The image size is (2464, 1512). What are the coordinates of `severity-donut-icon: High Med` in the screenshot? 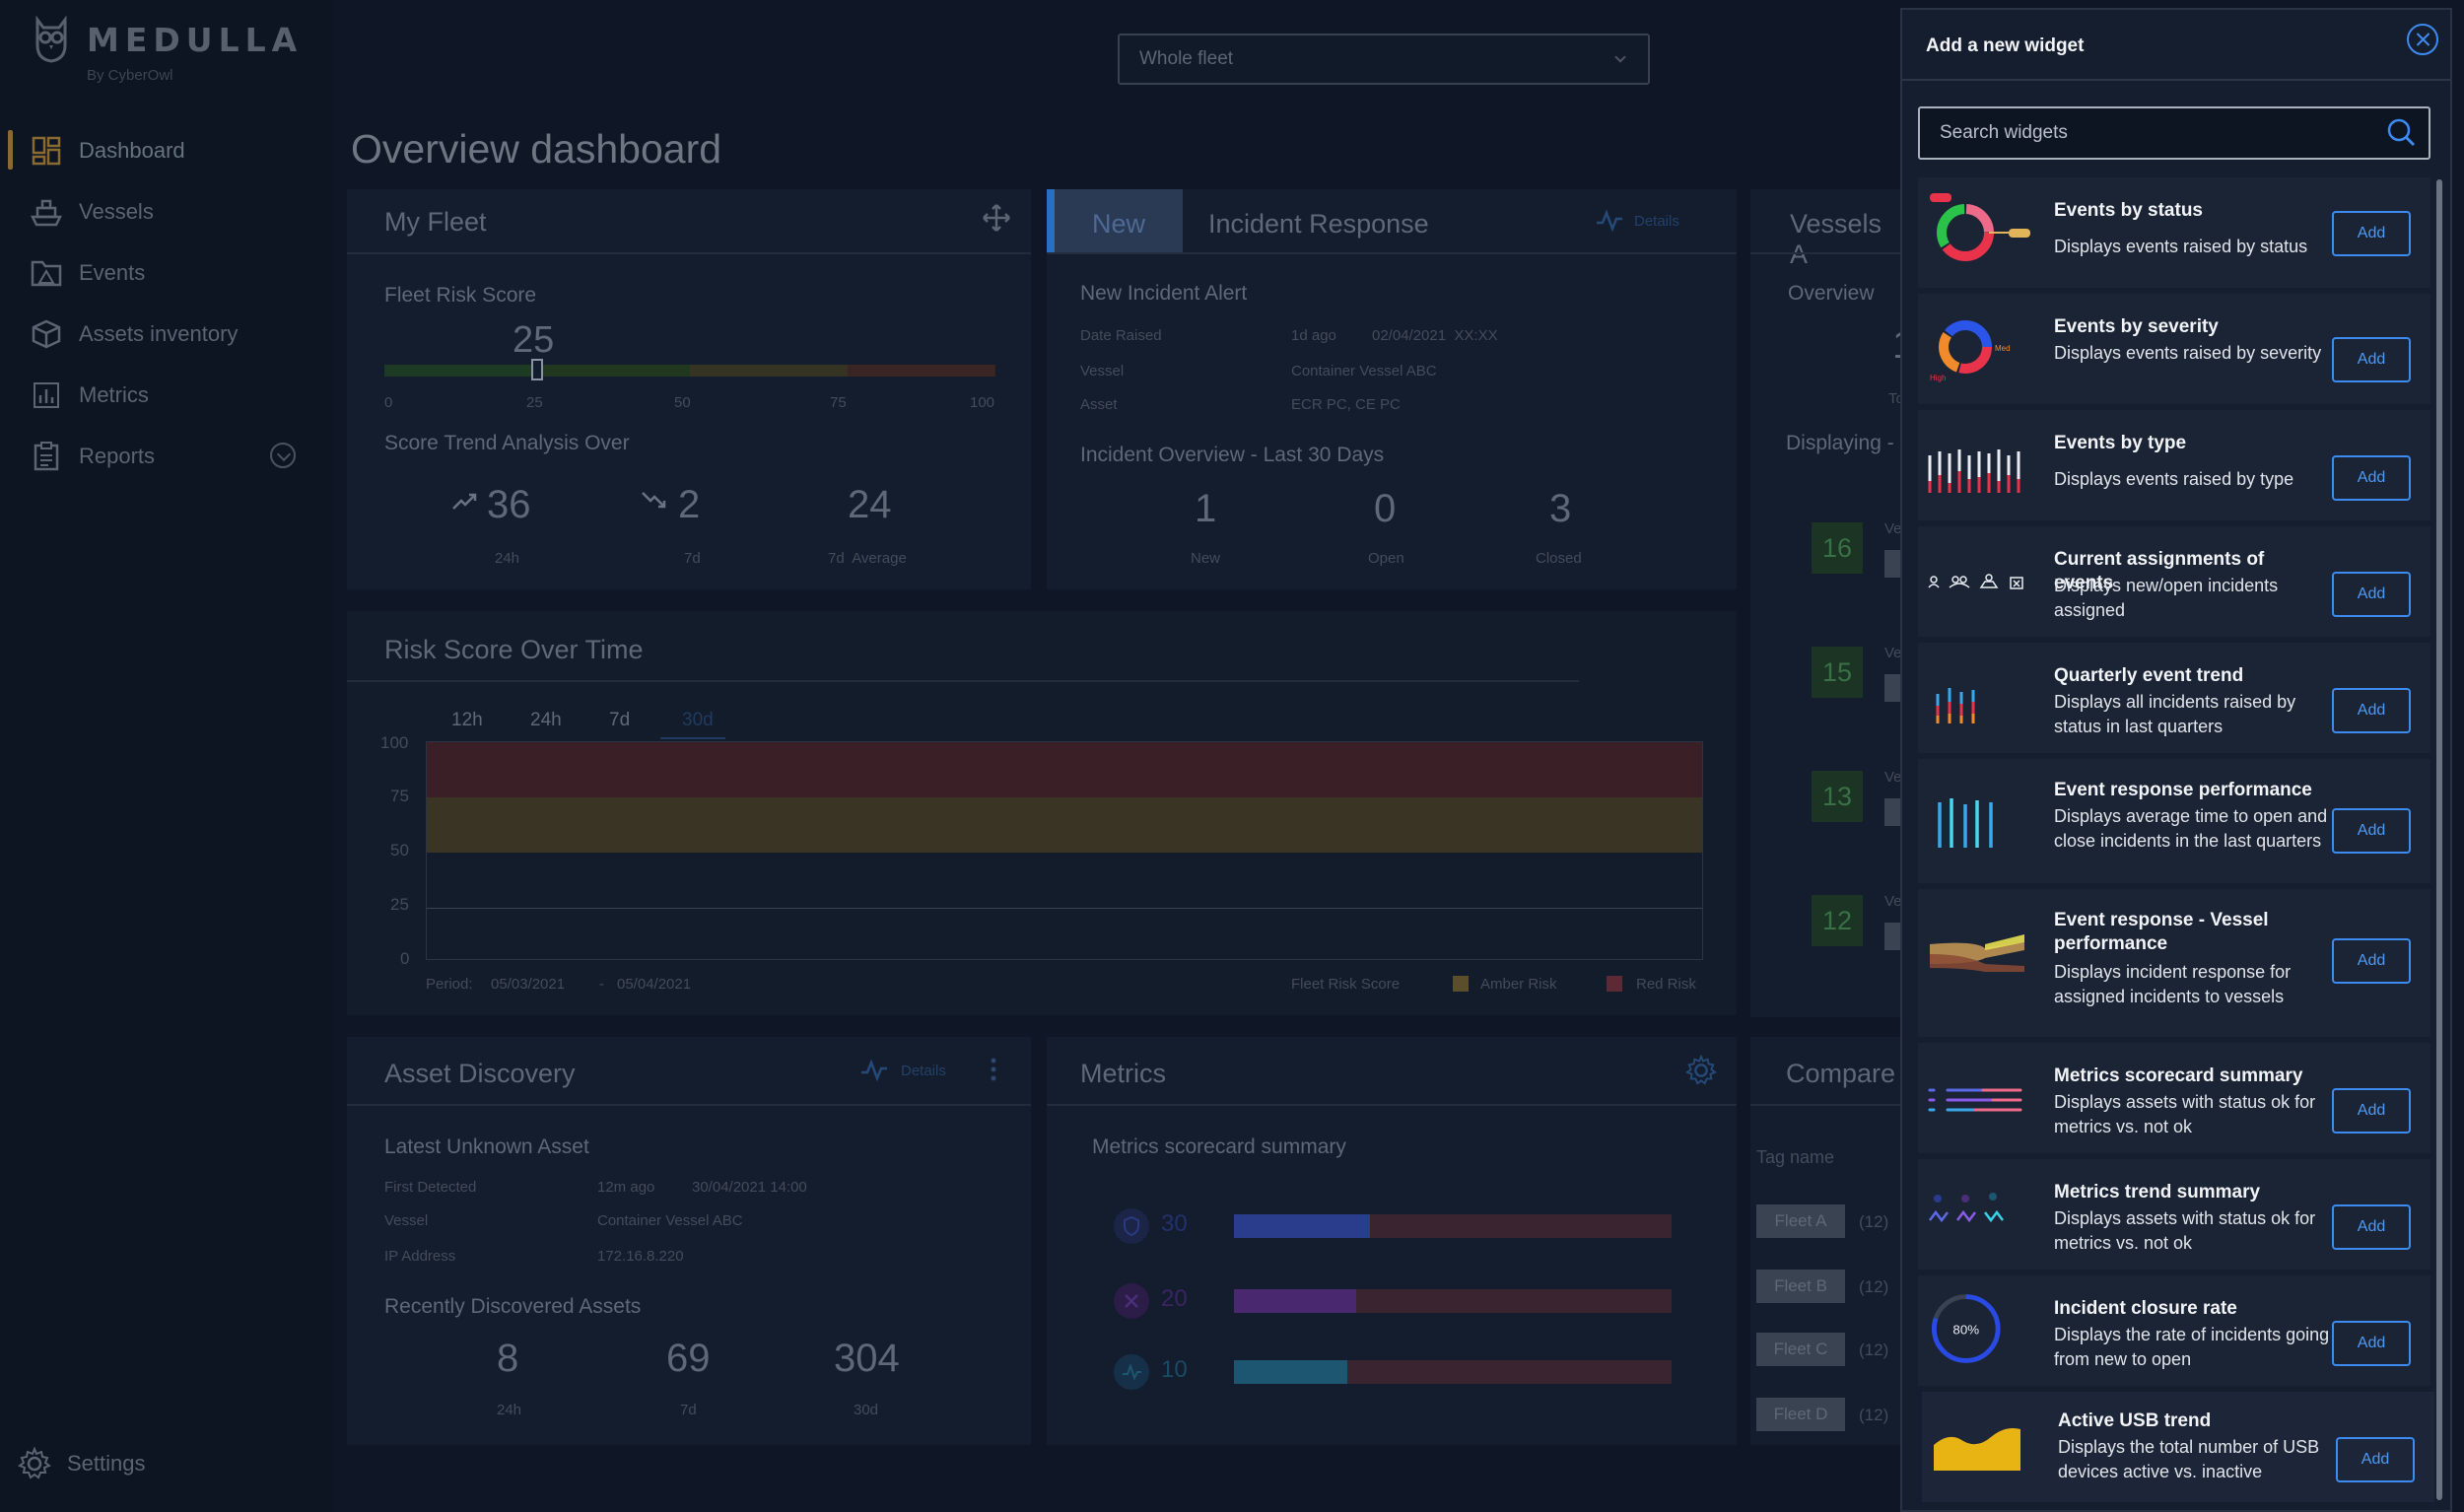 It's located at (1970, 351).